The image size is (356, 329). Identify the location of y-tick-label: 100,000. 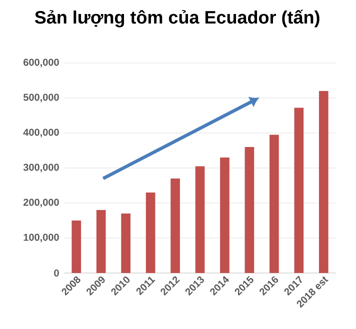
(41, 238).